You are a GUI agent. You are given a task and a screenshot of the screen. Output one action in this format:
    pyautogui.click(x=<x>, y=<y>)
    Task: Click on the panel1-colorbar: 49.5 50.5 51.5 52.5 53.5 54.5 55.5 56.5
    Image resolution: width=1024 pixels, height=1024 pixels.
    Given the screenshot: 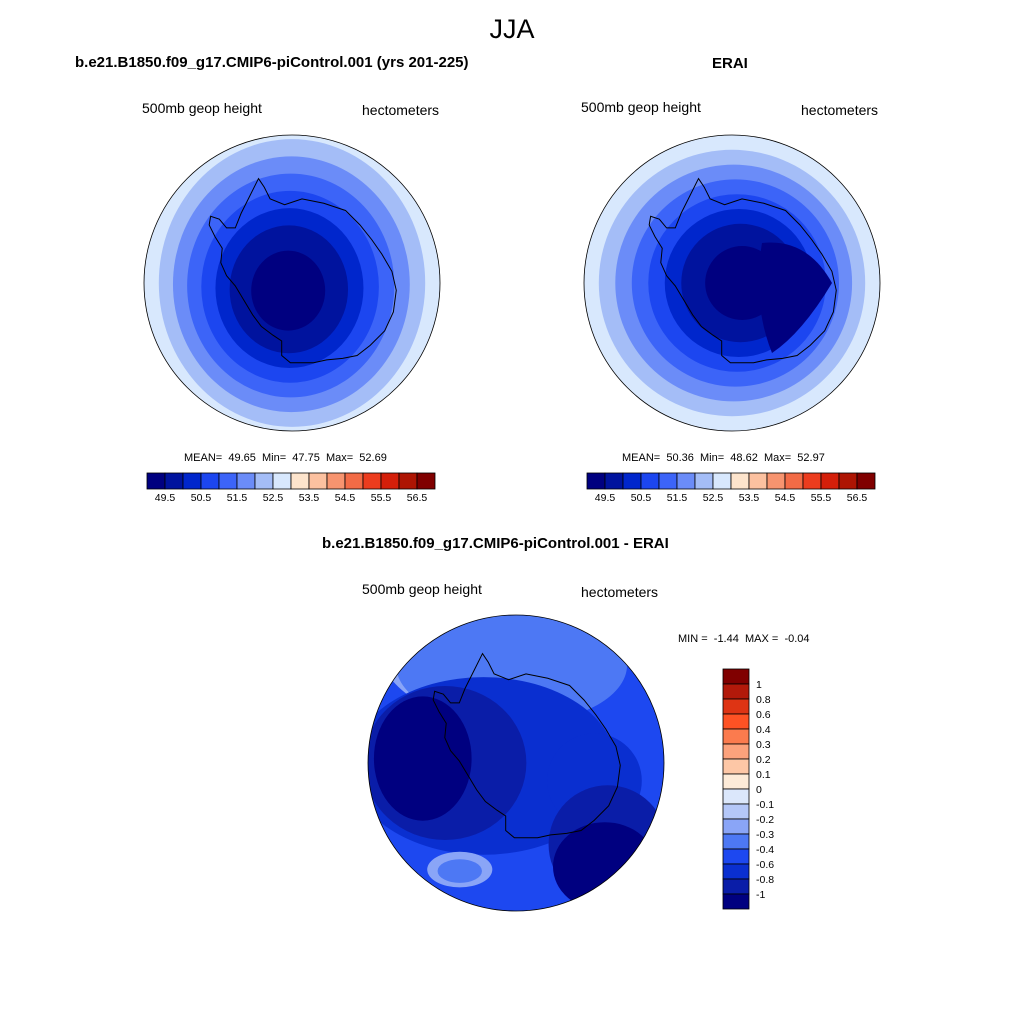 What is the action you would take?
    pyautogui.click(x=291, y=488)
    